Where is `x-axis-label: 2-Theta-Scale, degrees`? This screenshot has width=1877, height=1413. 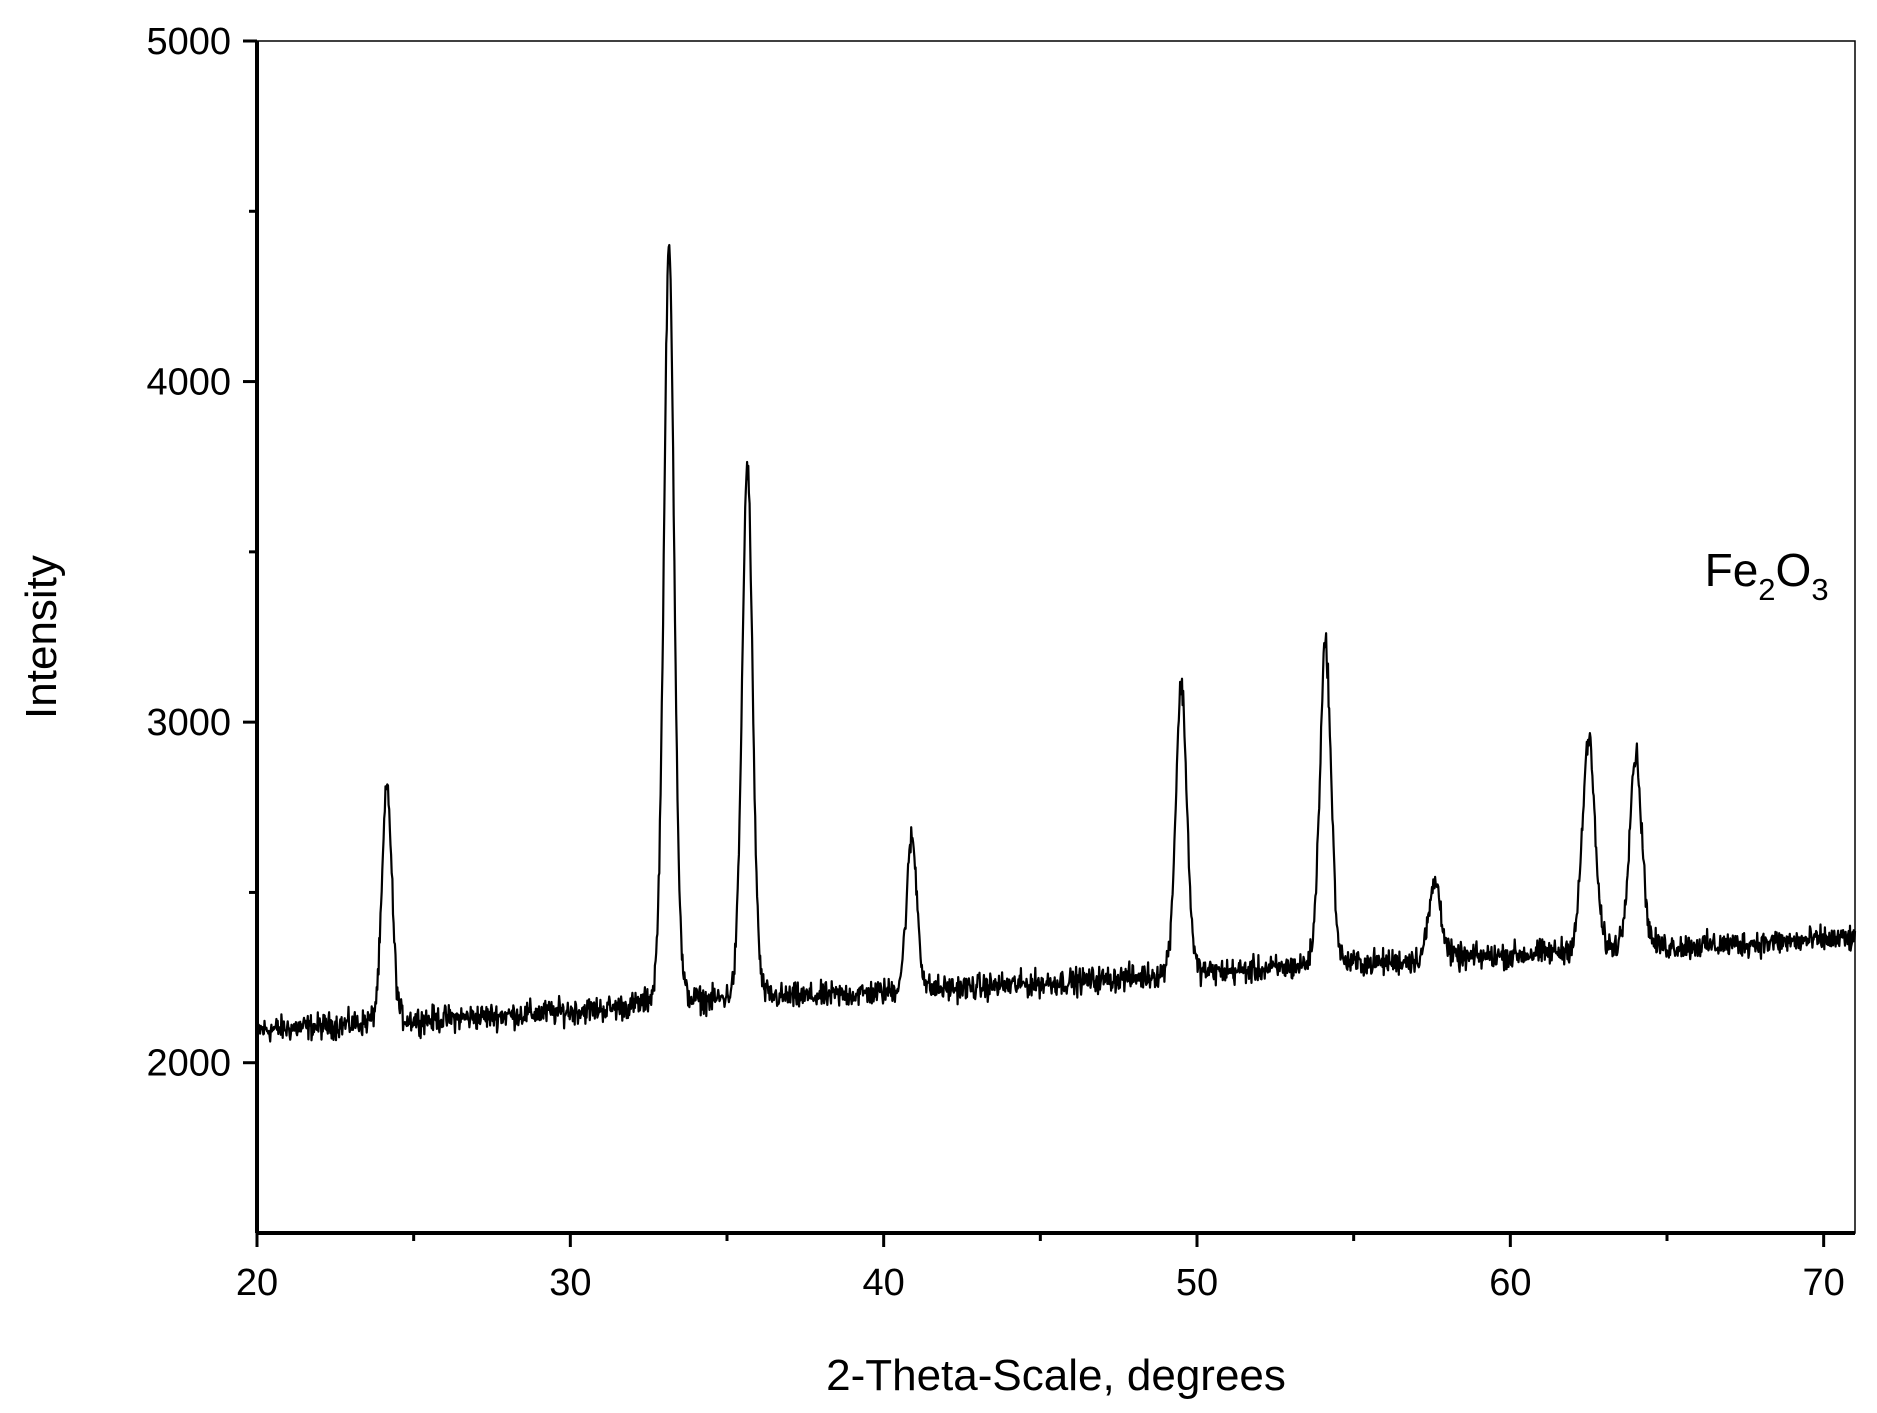 x-axis-label: 2-Theta-Scale, degrees is located at coordinates (1056, 1375).